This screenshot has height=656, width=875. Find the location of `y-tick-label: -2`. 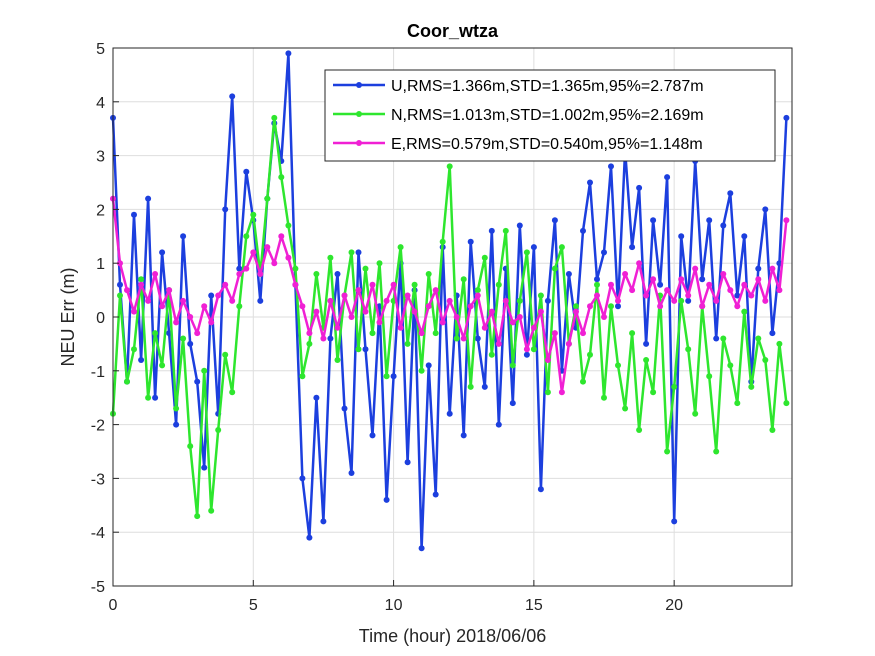

y-tick-label: -2 is located at coordinates (98, 426).